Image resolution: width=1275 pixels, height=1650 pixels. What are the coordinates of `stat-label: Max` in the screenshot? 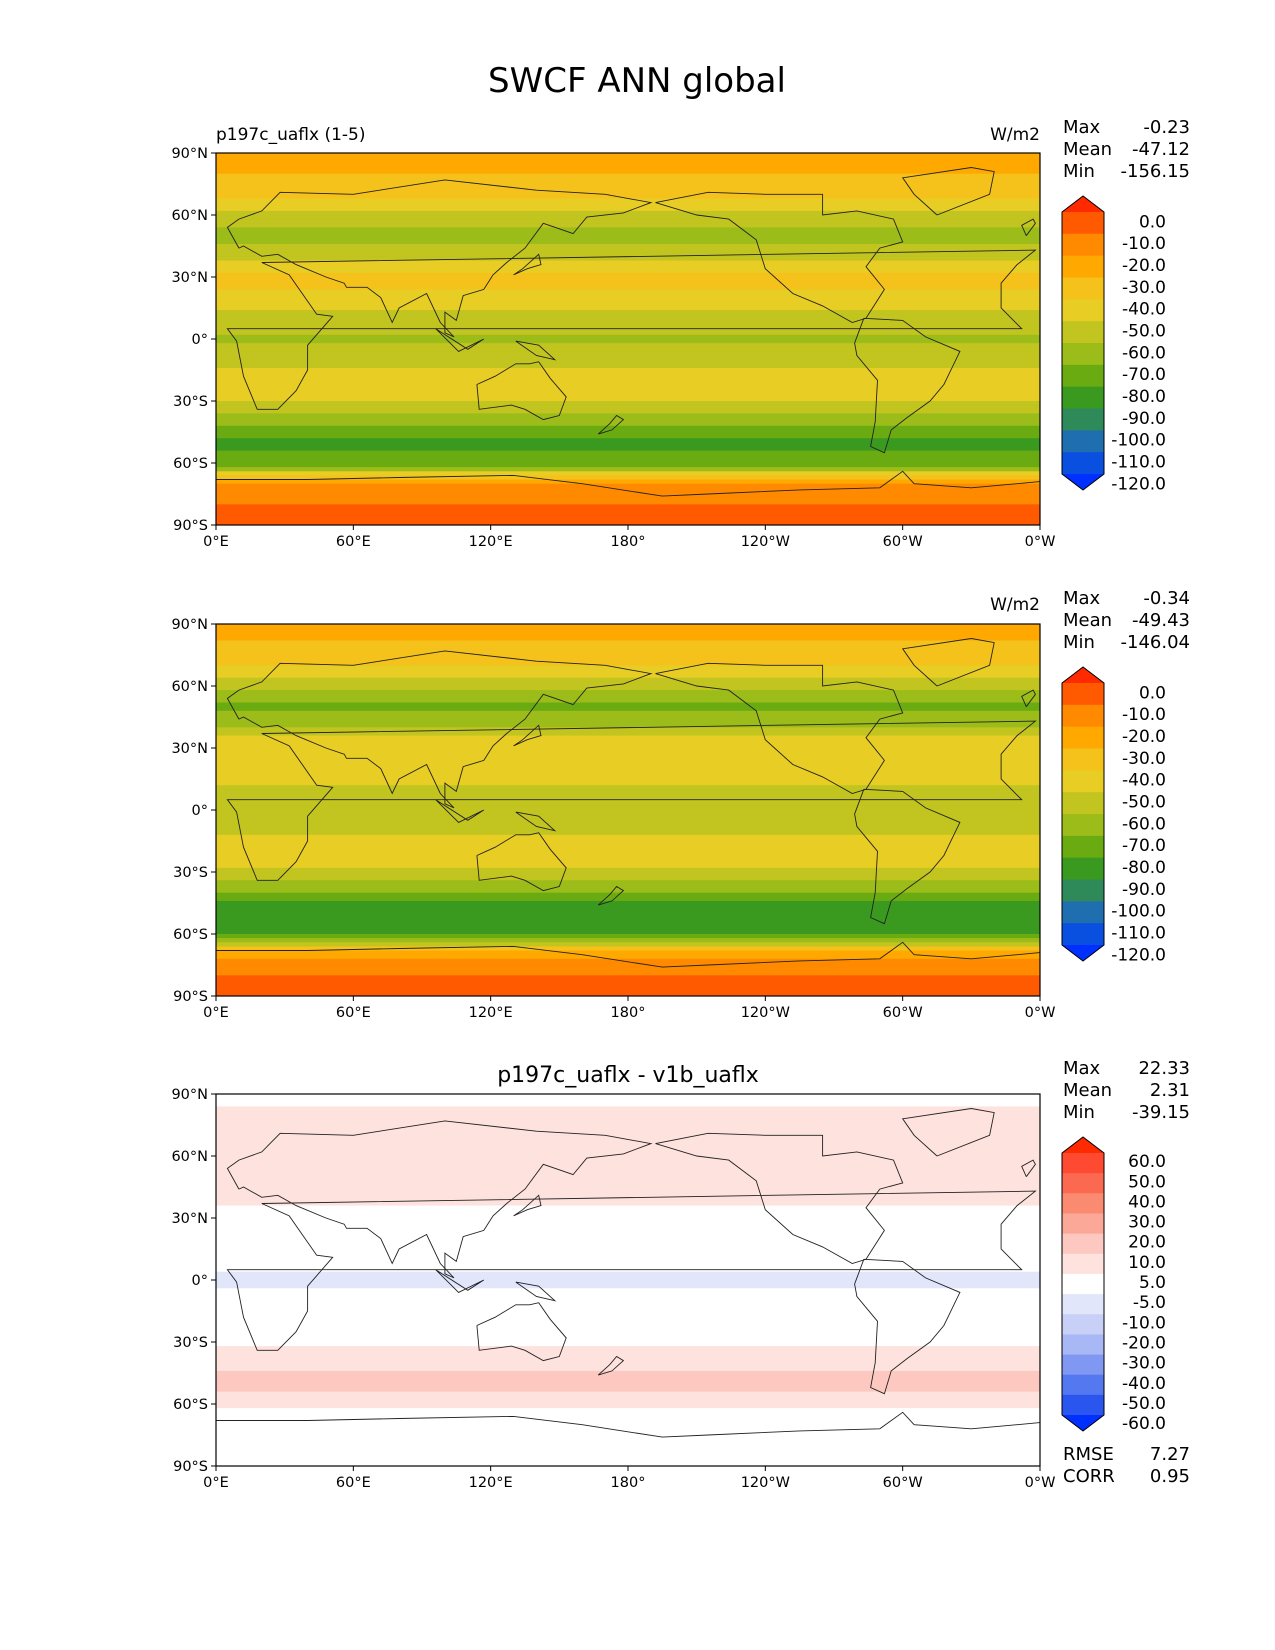 It's located at (1082, 1068).